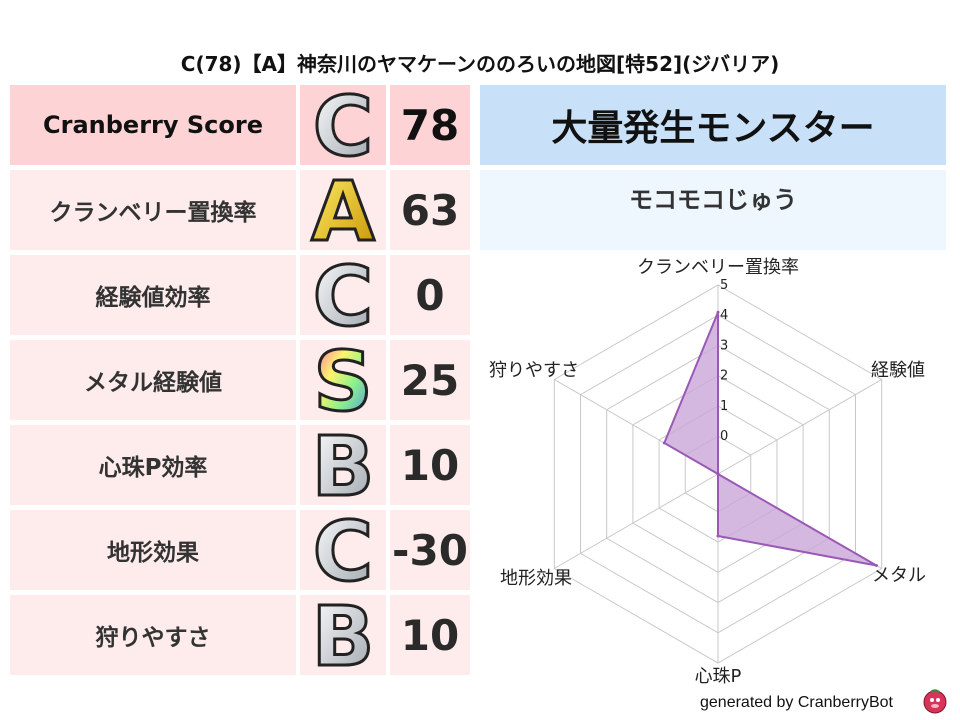 Image resolution: width=960 pixels, height=720 pixels. What do you see at coordinates (899, 575) in the screenshot?
I see `axis-label: メタル` at bounding box center [899, 575].